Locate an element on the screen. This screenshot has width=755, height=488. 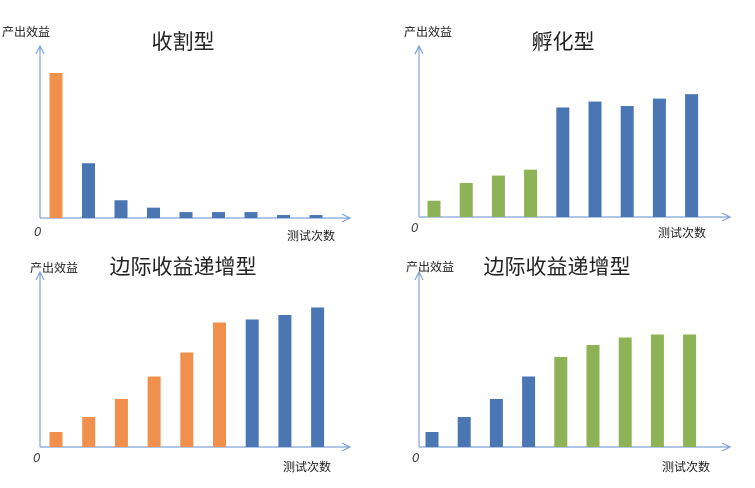
chart-title: 孵化型 is located at coordinates (563, 42).